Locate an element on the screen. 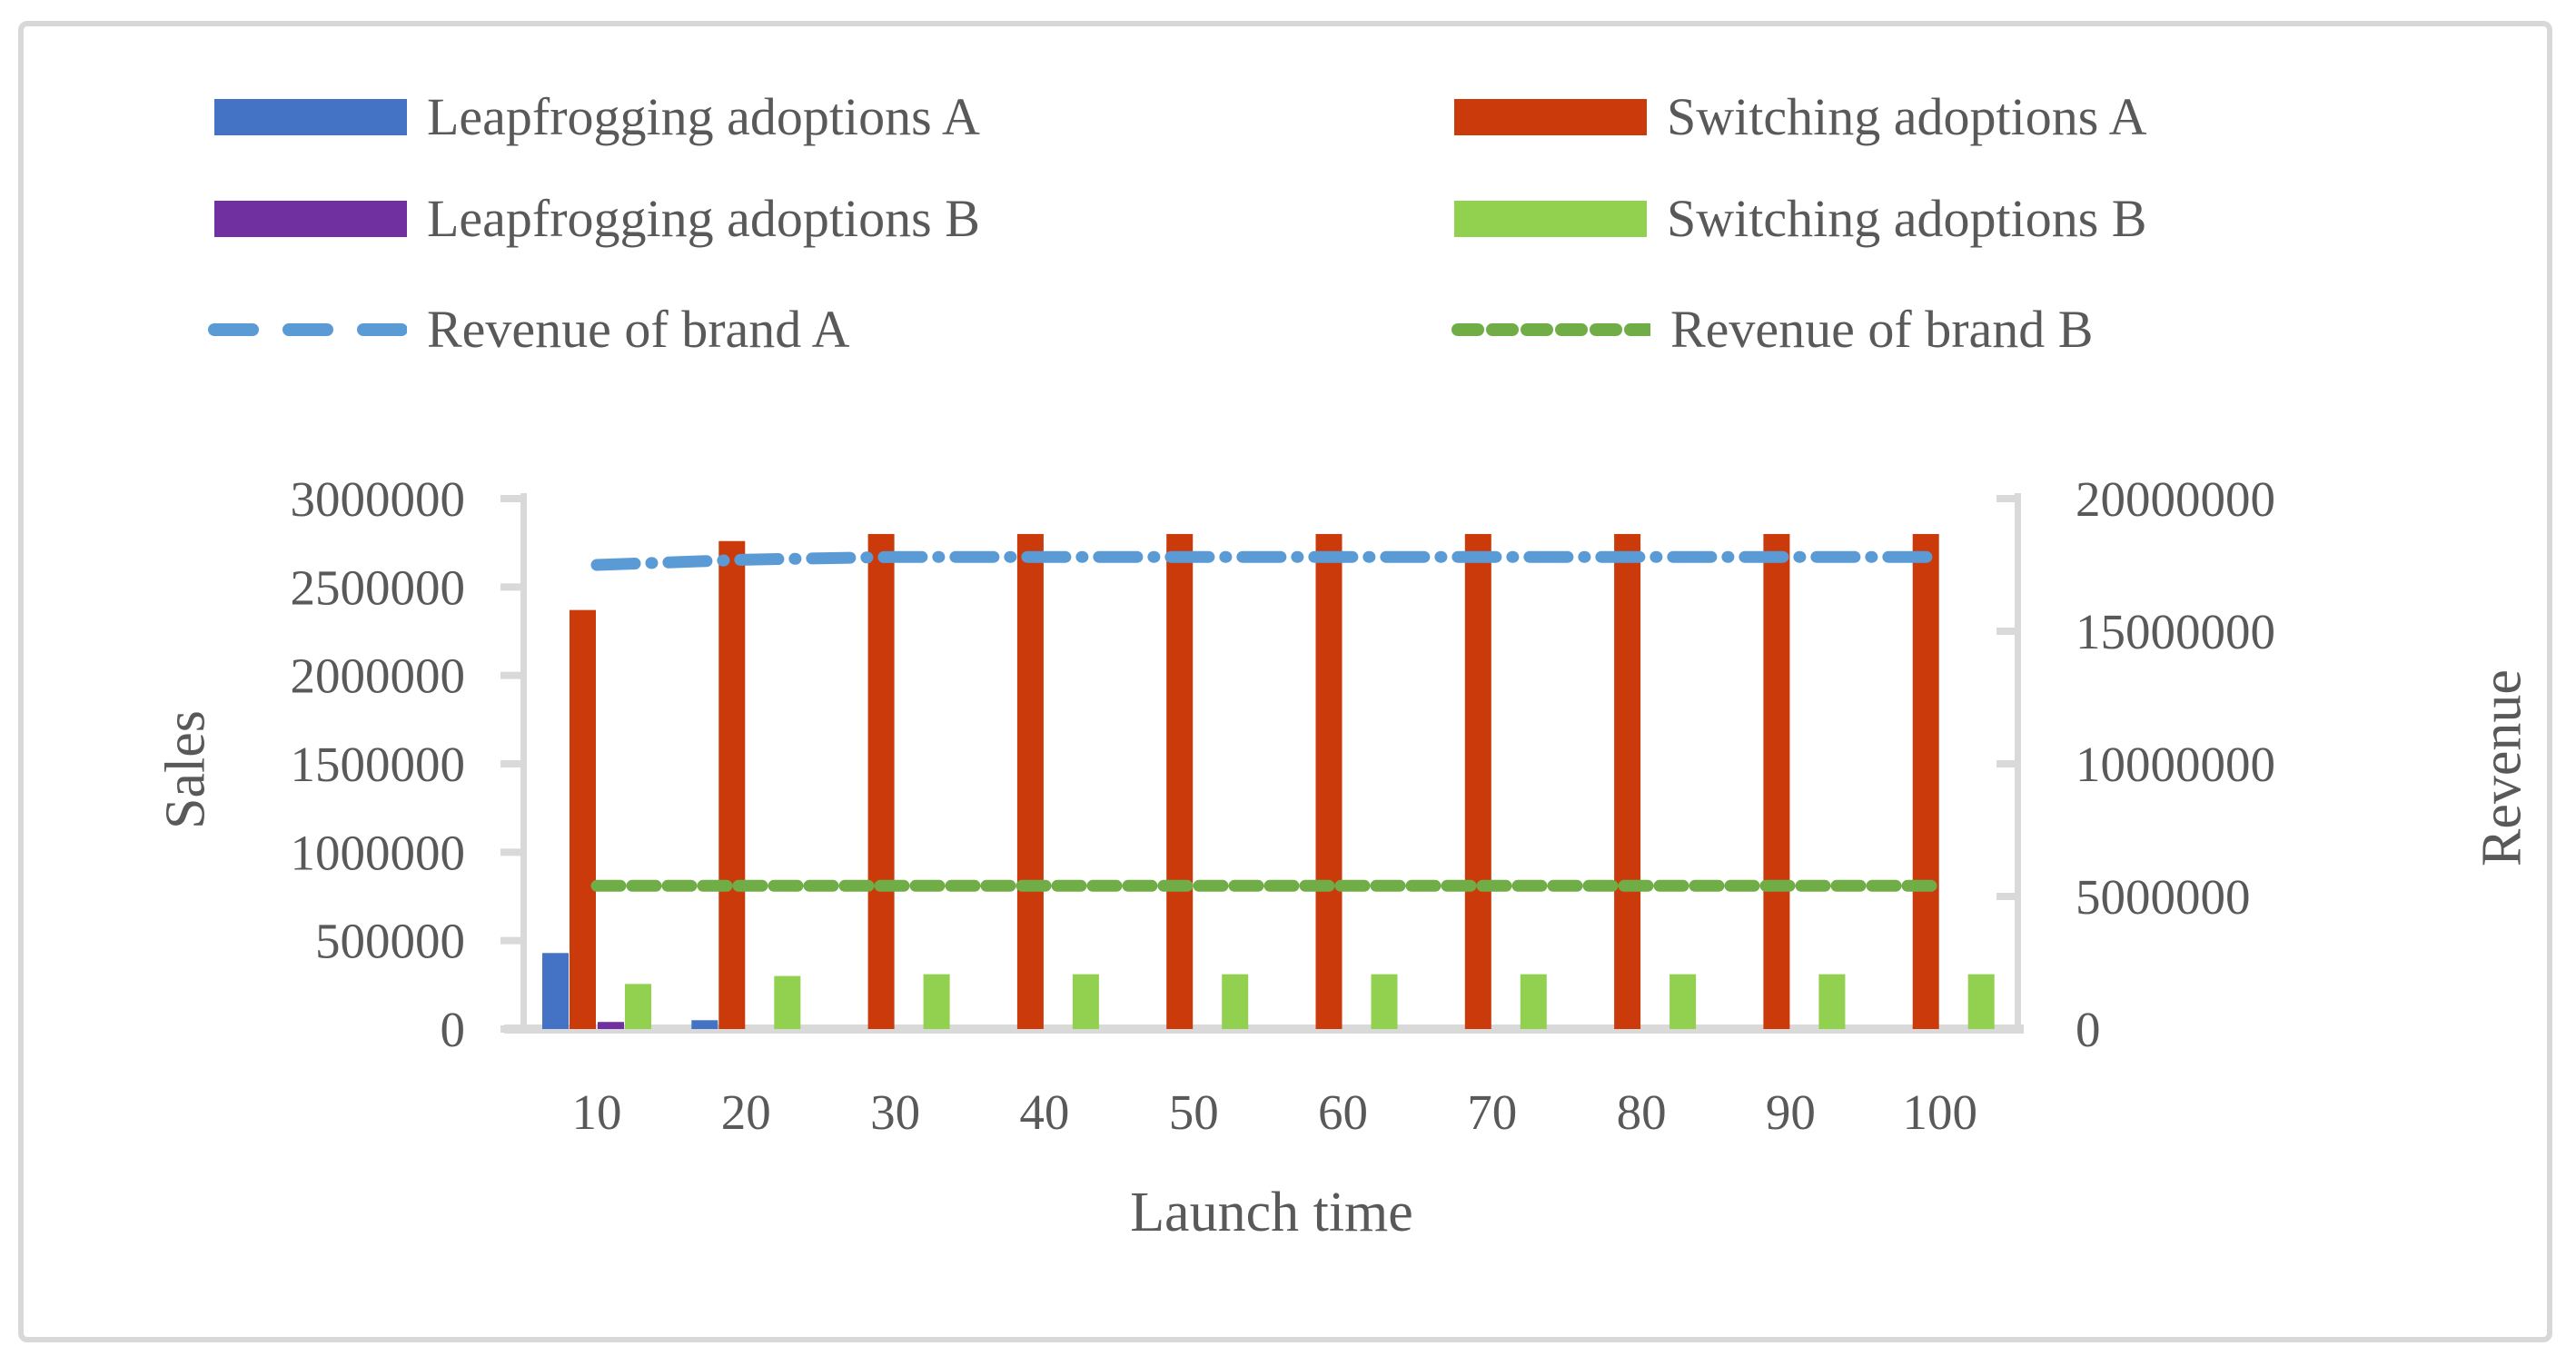 This screenshot has height=1366, width=2576. left-axis-tick-label: 3000000 is located at coordinates (378, 499).